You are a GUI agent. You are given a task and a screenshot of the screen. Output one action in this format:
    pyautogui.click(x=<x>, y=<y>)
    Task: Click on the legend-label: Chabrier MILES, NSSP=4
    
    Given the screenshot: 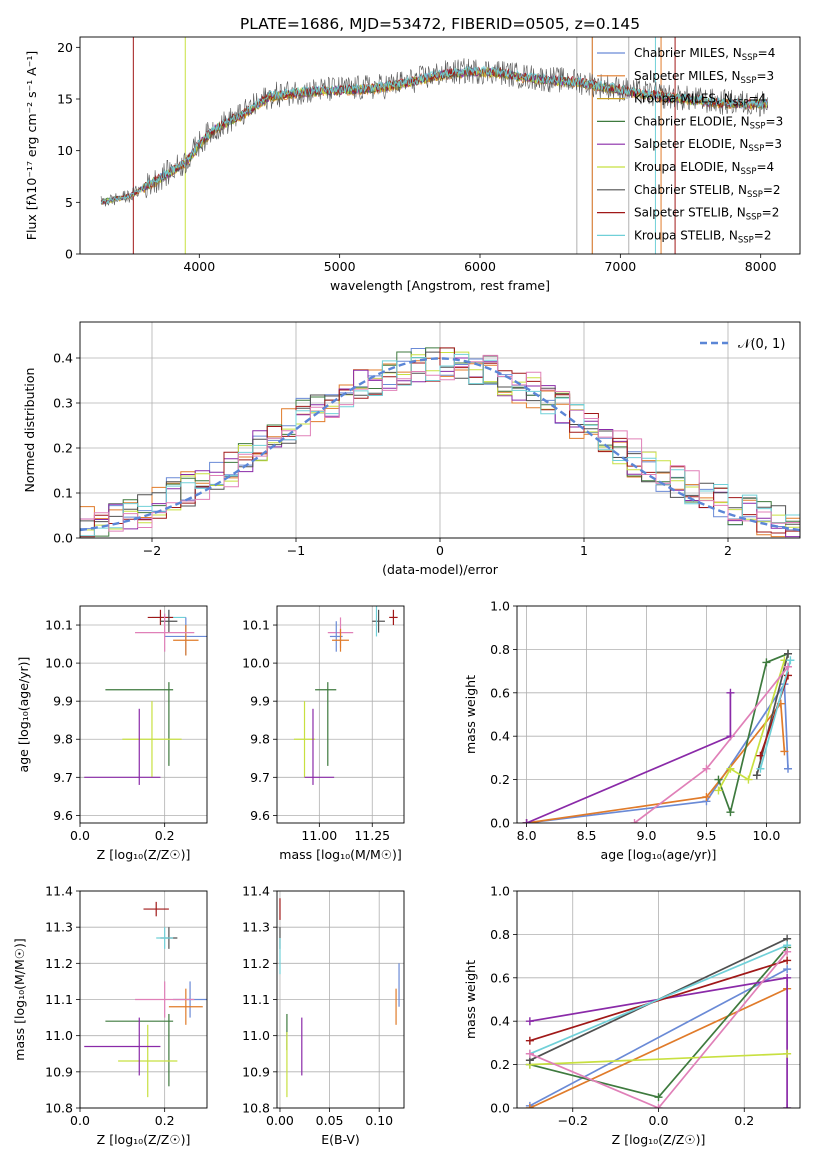 What is the action you would take?
    pyautogui.click(x=704, y=54)
    